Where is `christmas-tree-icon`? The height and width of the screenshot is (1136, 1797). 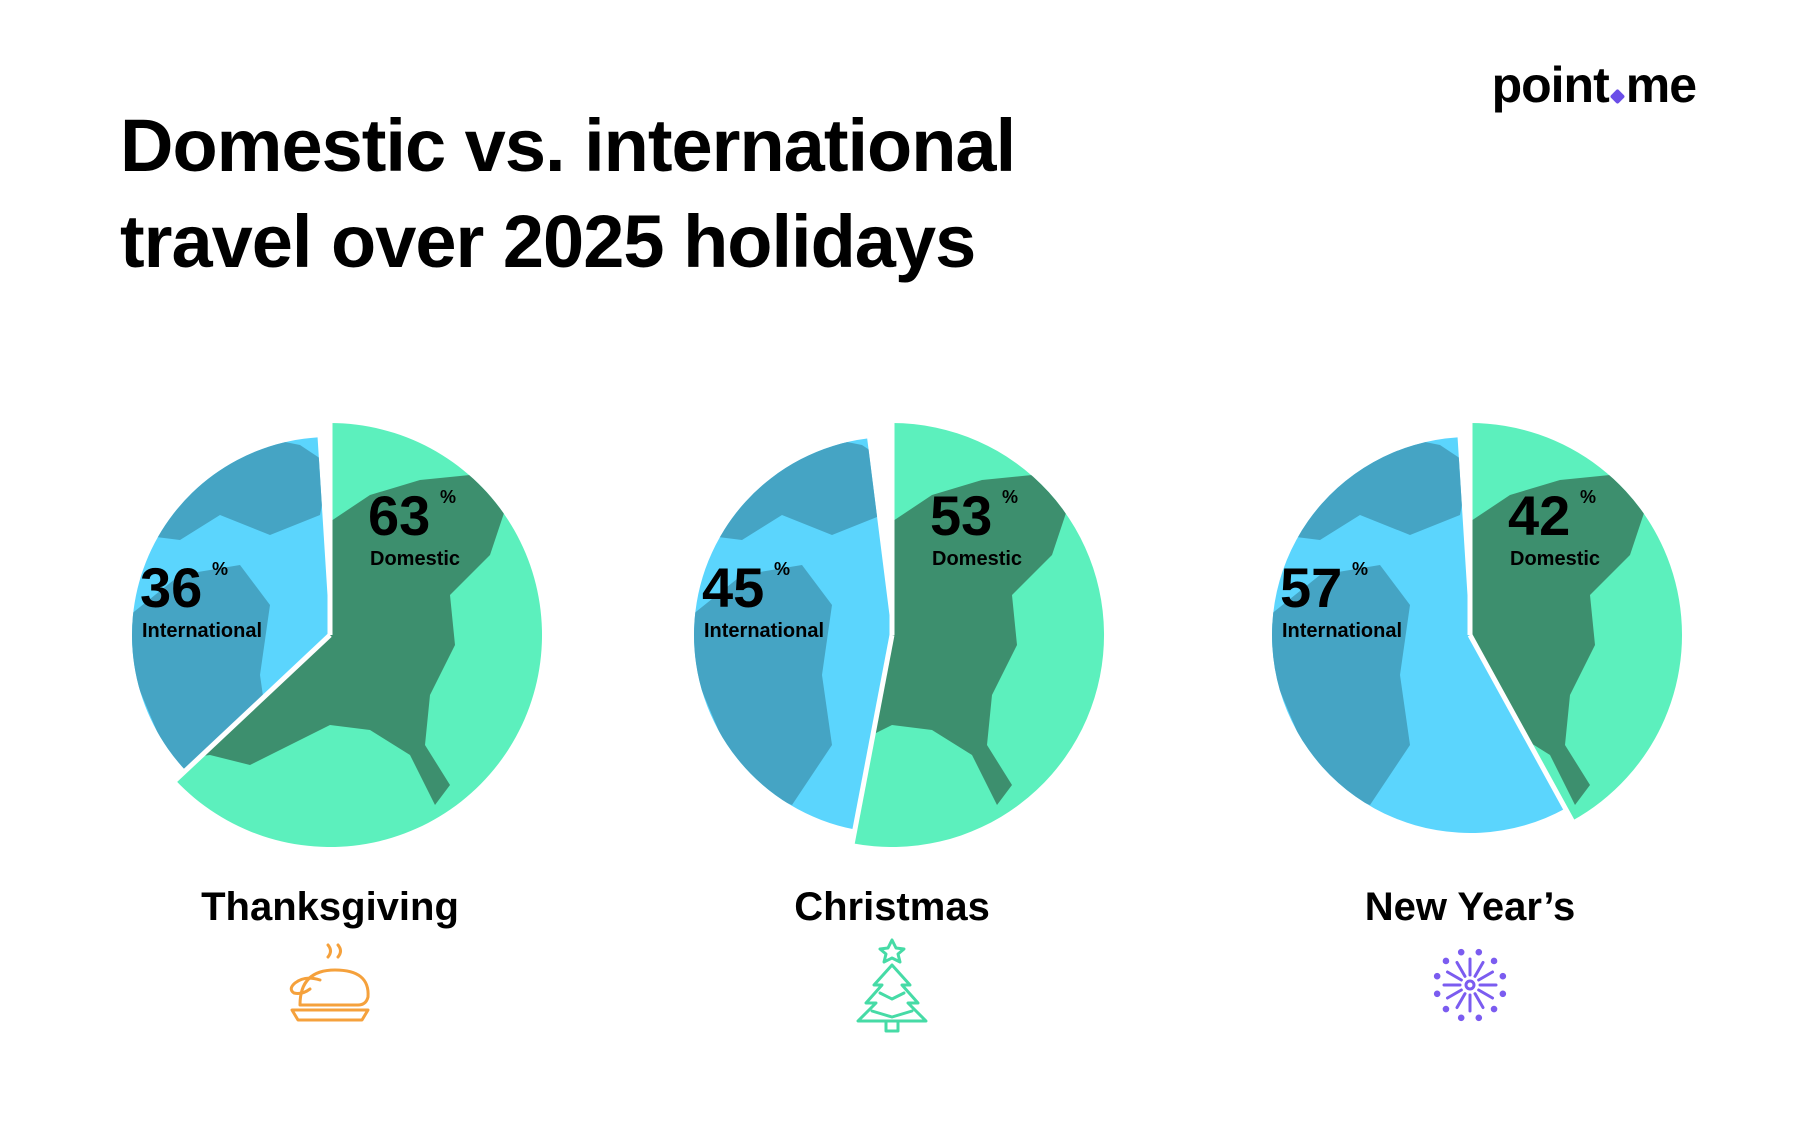
christmas-tree-icon is located at coordinates (892, 985).